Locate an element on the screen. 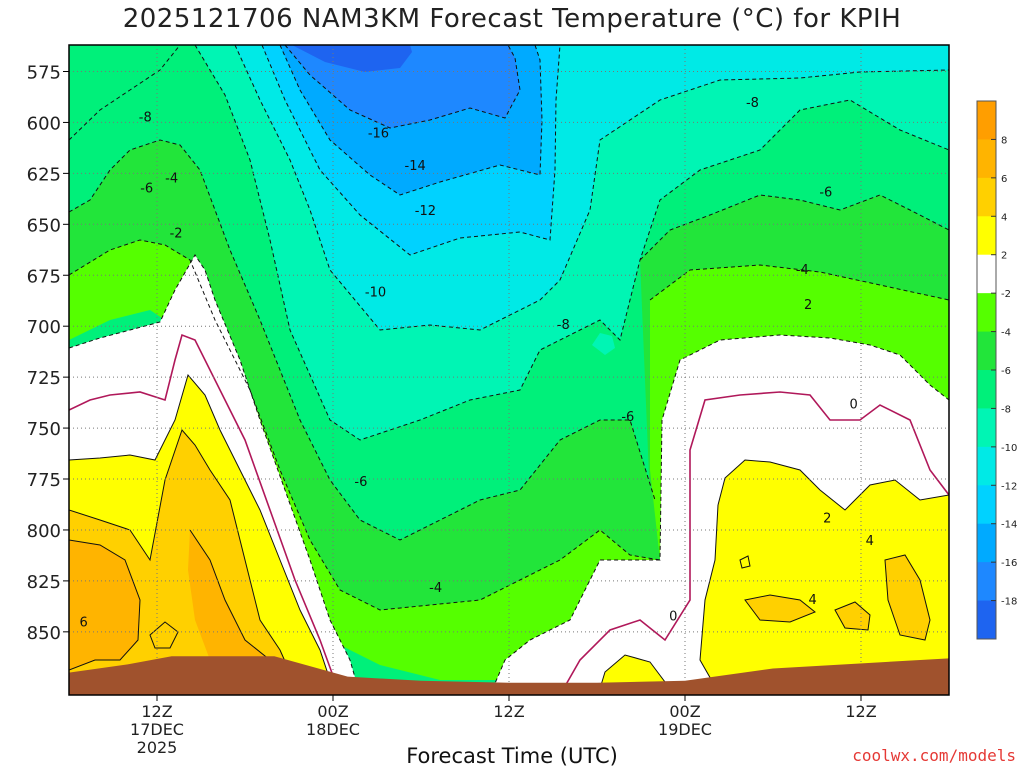 The image size is (1024, 768). contour-p2-right is located at coordinates (833, 485).